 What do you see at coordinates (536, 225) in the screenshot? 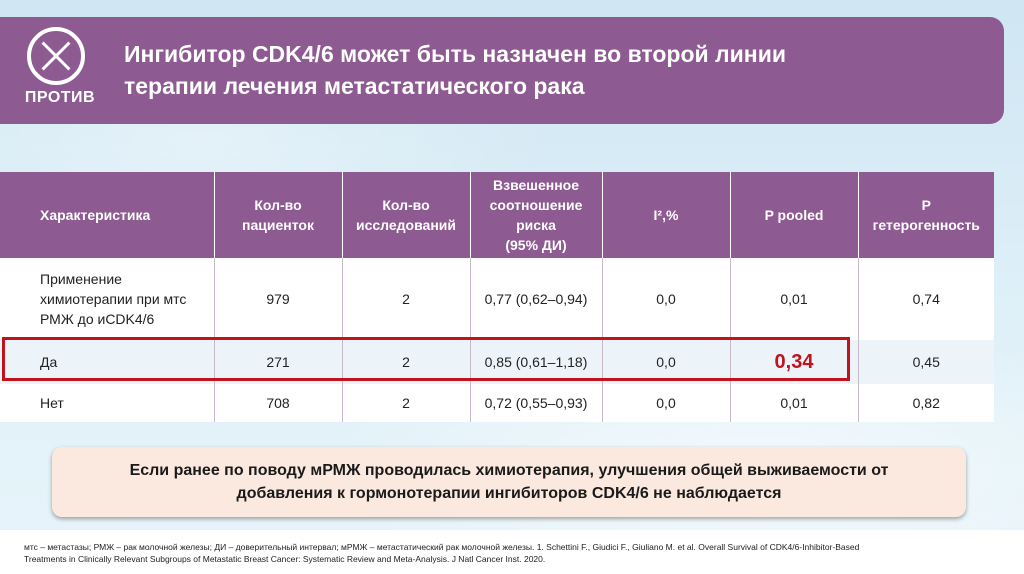
I see `col-header-line: риска` at bounding box center [536, 225].